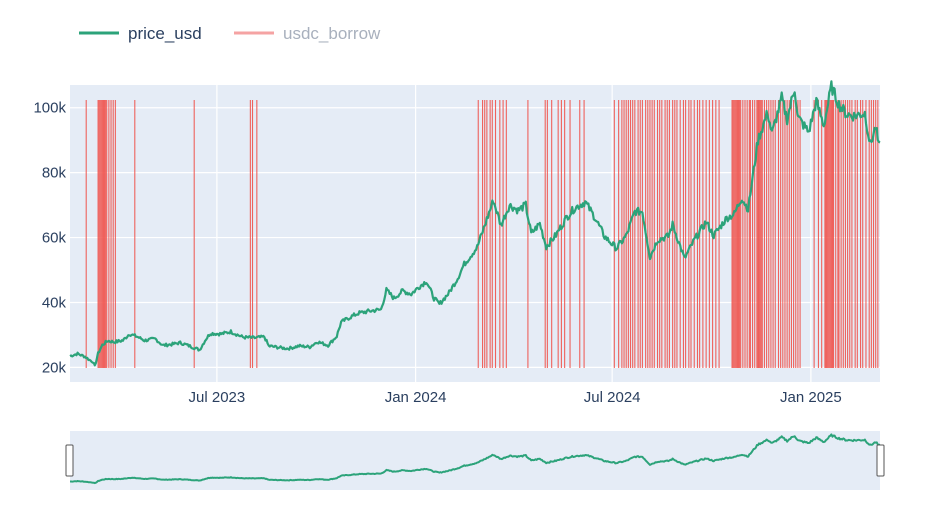 This screenshot has width=944, height=513. What do you see at coordinates (332, 33) in the screenshot?
I see `legend-label-borrow: usdc_borrow` at bounding box center [332, 33].